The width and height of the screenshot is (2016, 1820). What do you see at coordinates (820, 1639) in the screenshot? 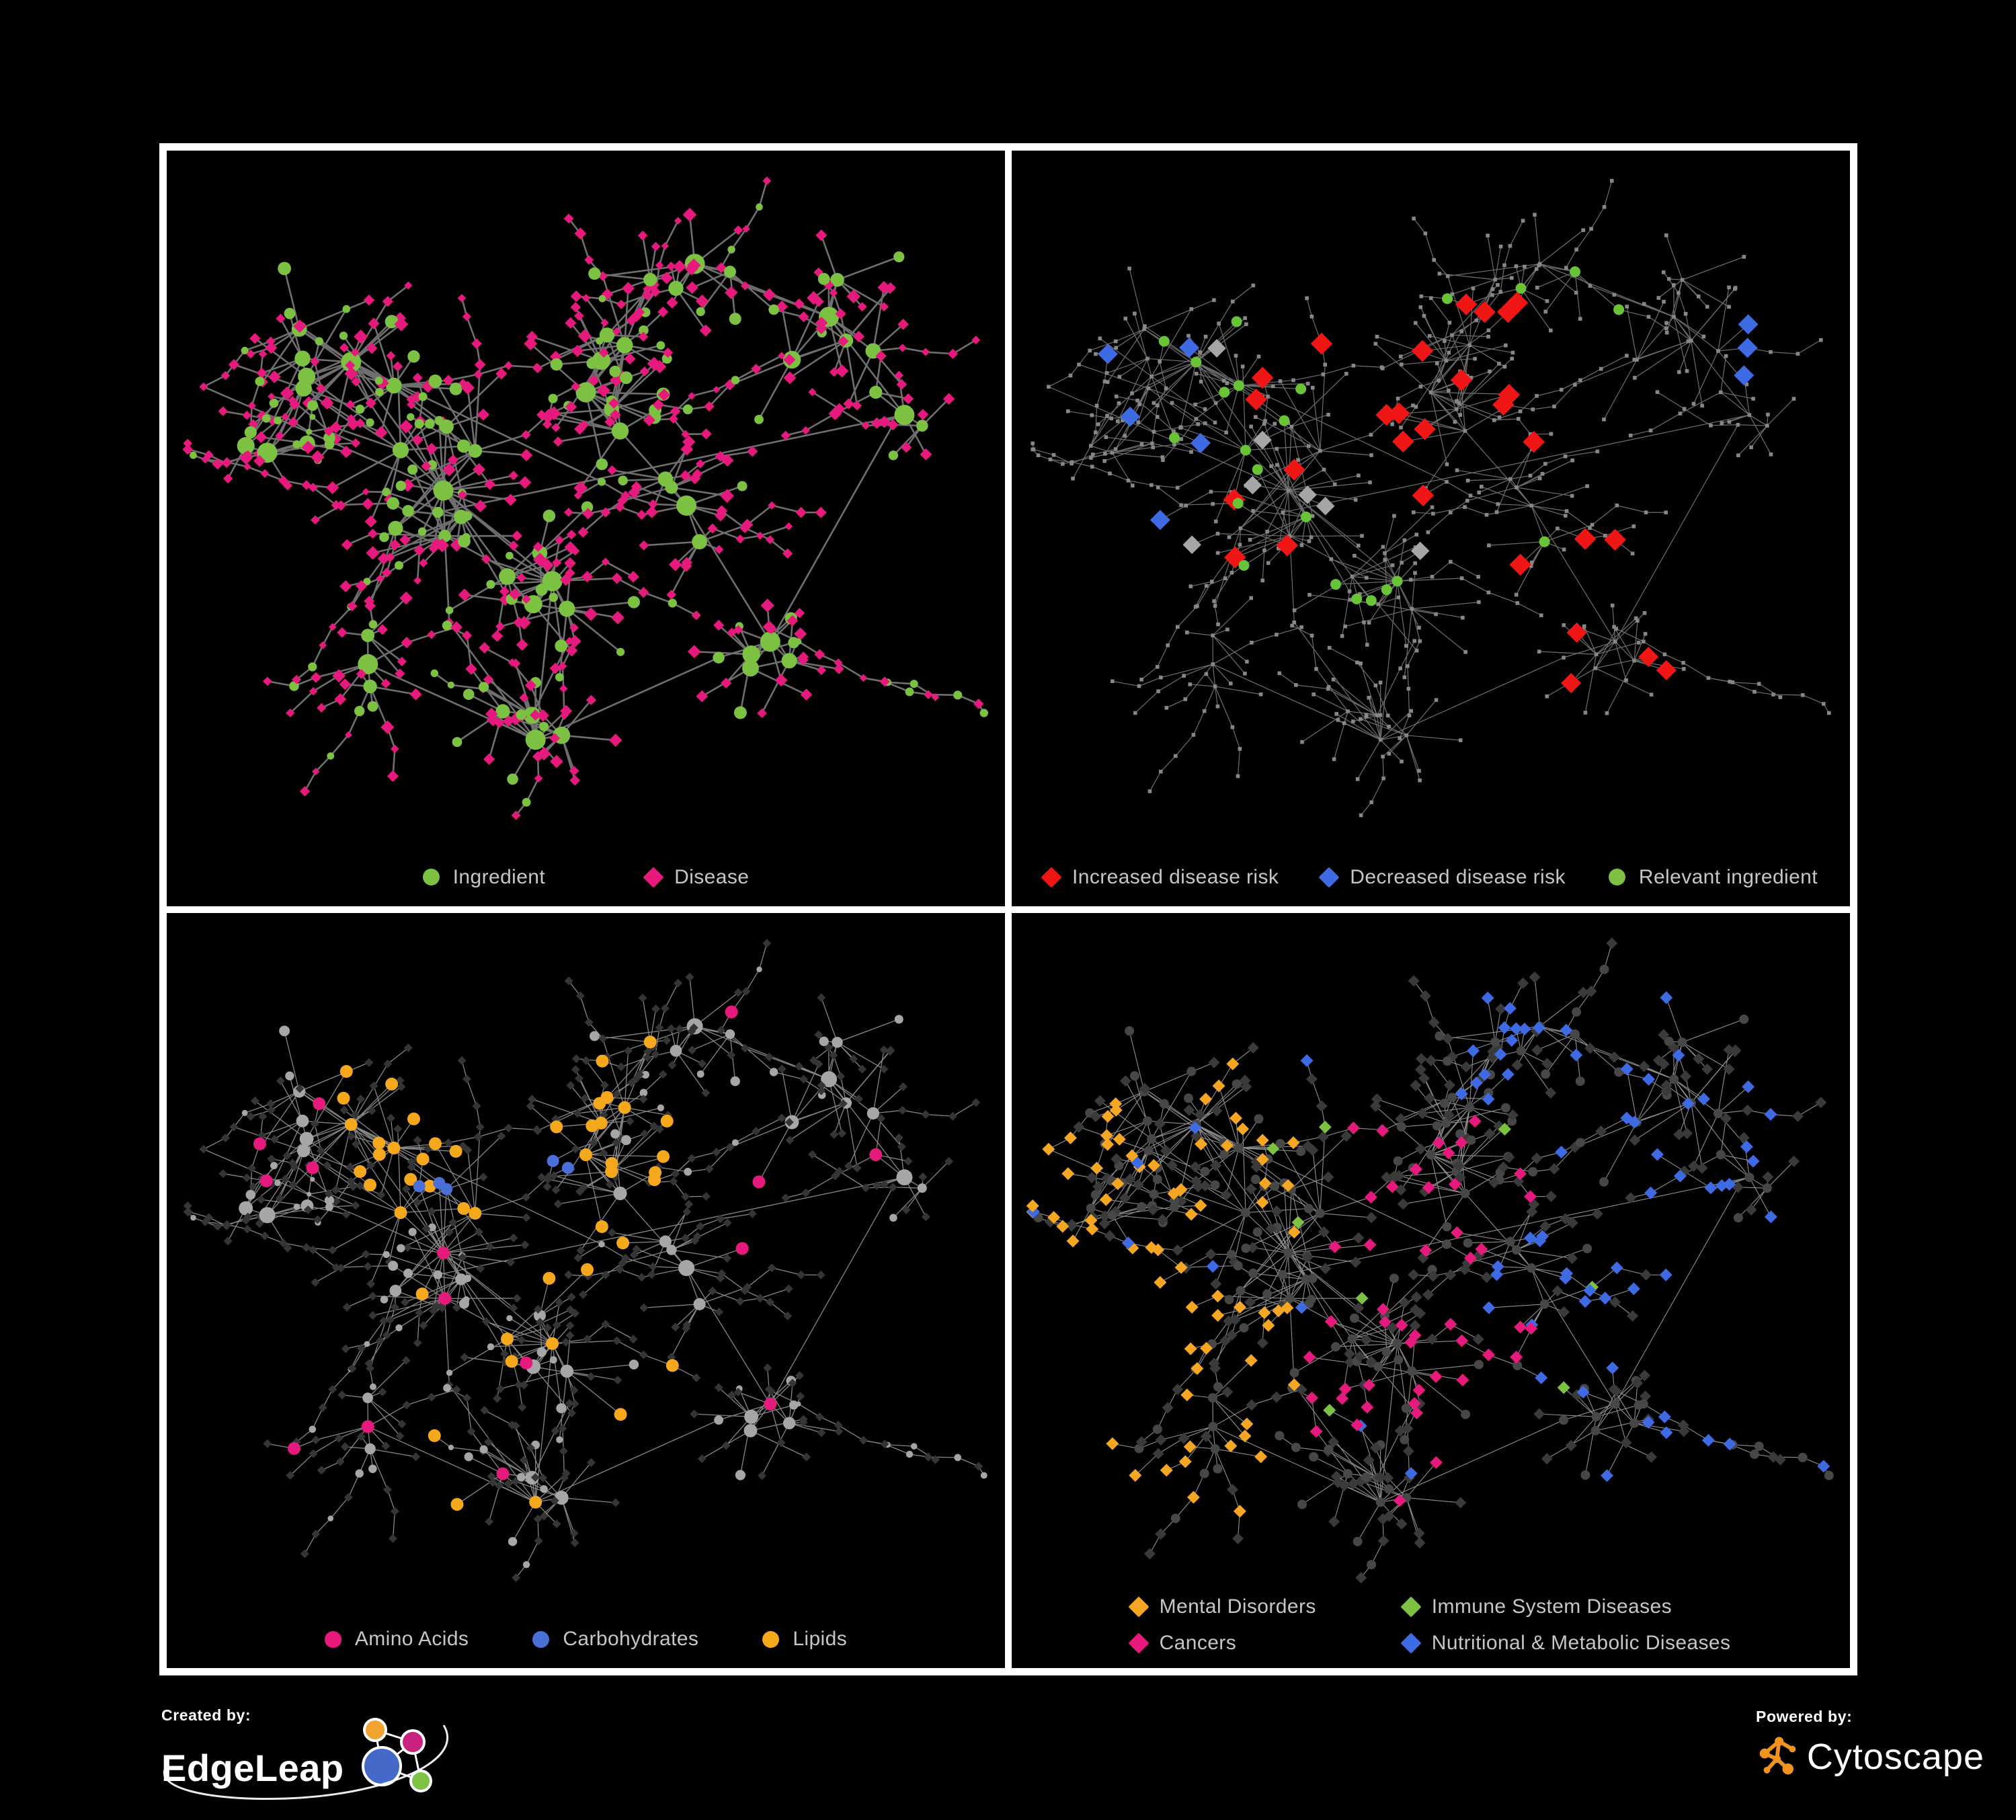
I see `legend-item-label: Lipids` at bounding box center [820, 1639].